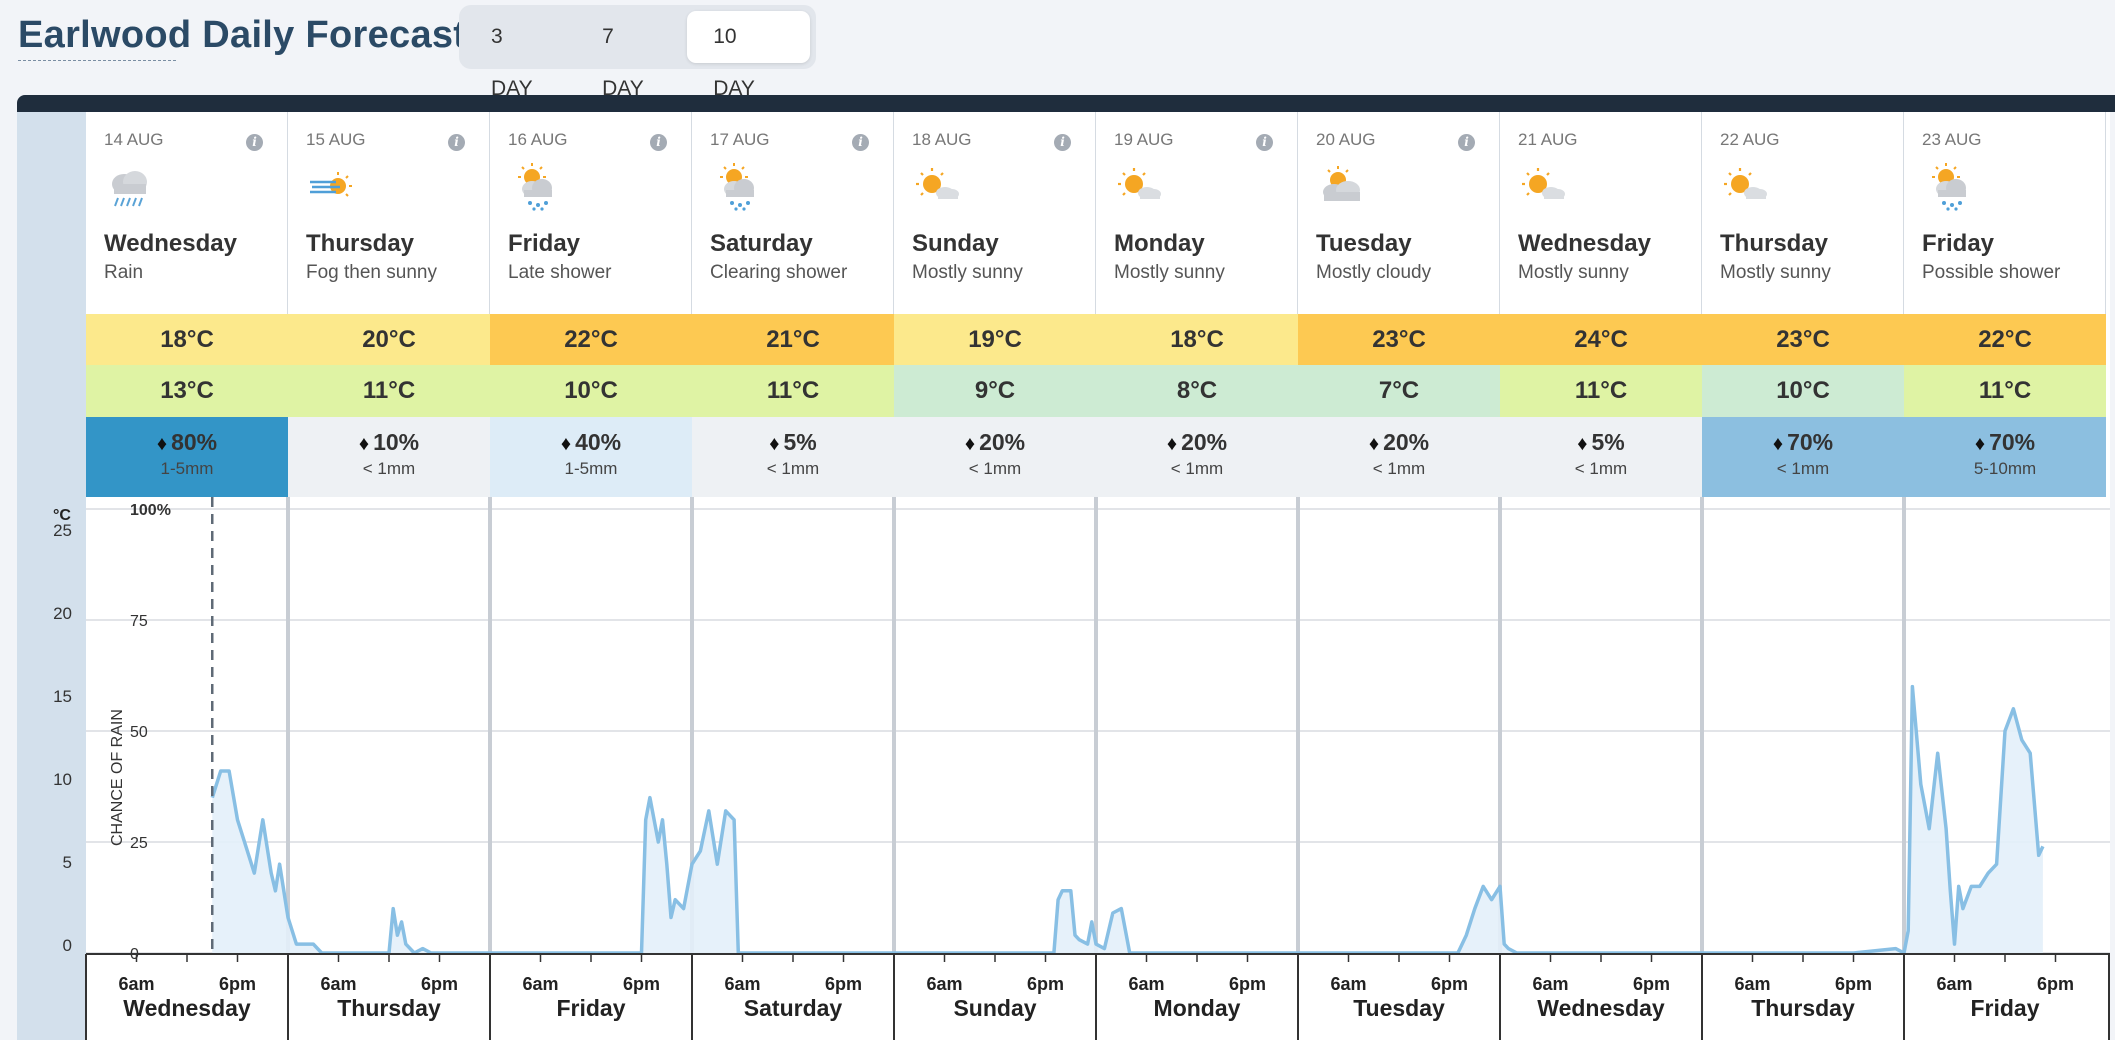 The width and height of the screenshot is (2115, 1040). I want to click on max-temp: 19°C, so click(995, 339).